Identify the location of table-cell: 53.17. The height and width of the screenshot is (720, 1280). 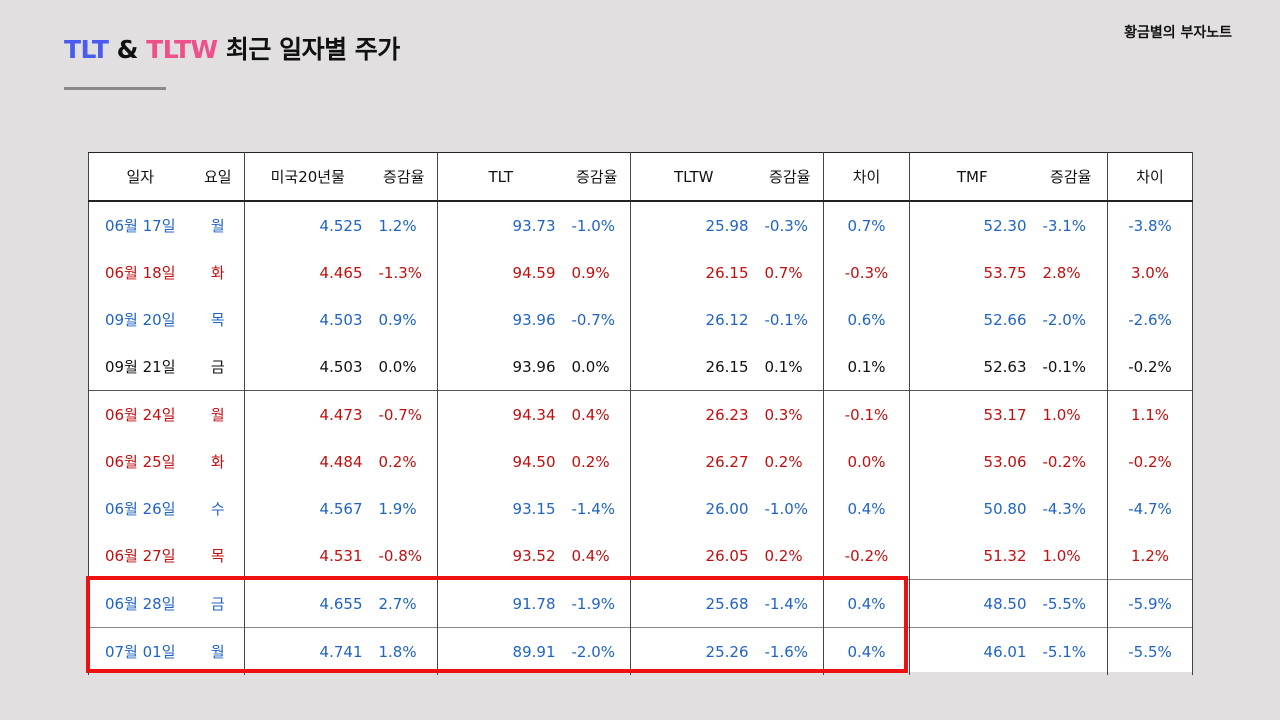
(972, 414).